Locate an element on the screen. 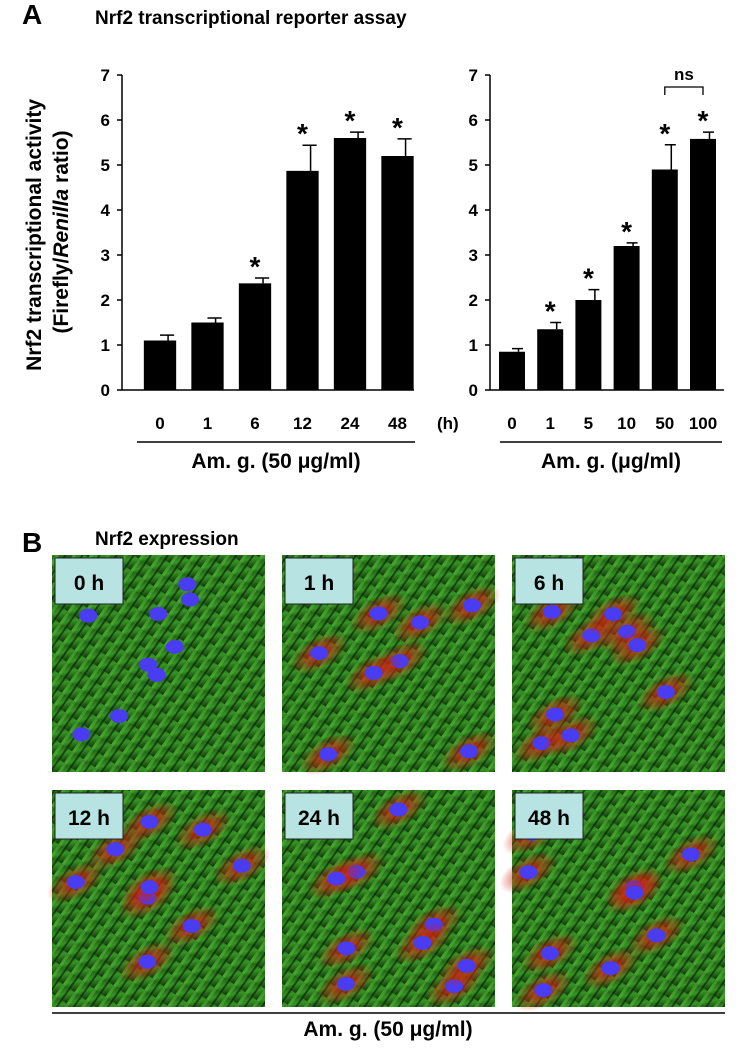 This screenshot has width=747, height=1055. image-label: 48 h is located at coordinates (549, 818).